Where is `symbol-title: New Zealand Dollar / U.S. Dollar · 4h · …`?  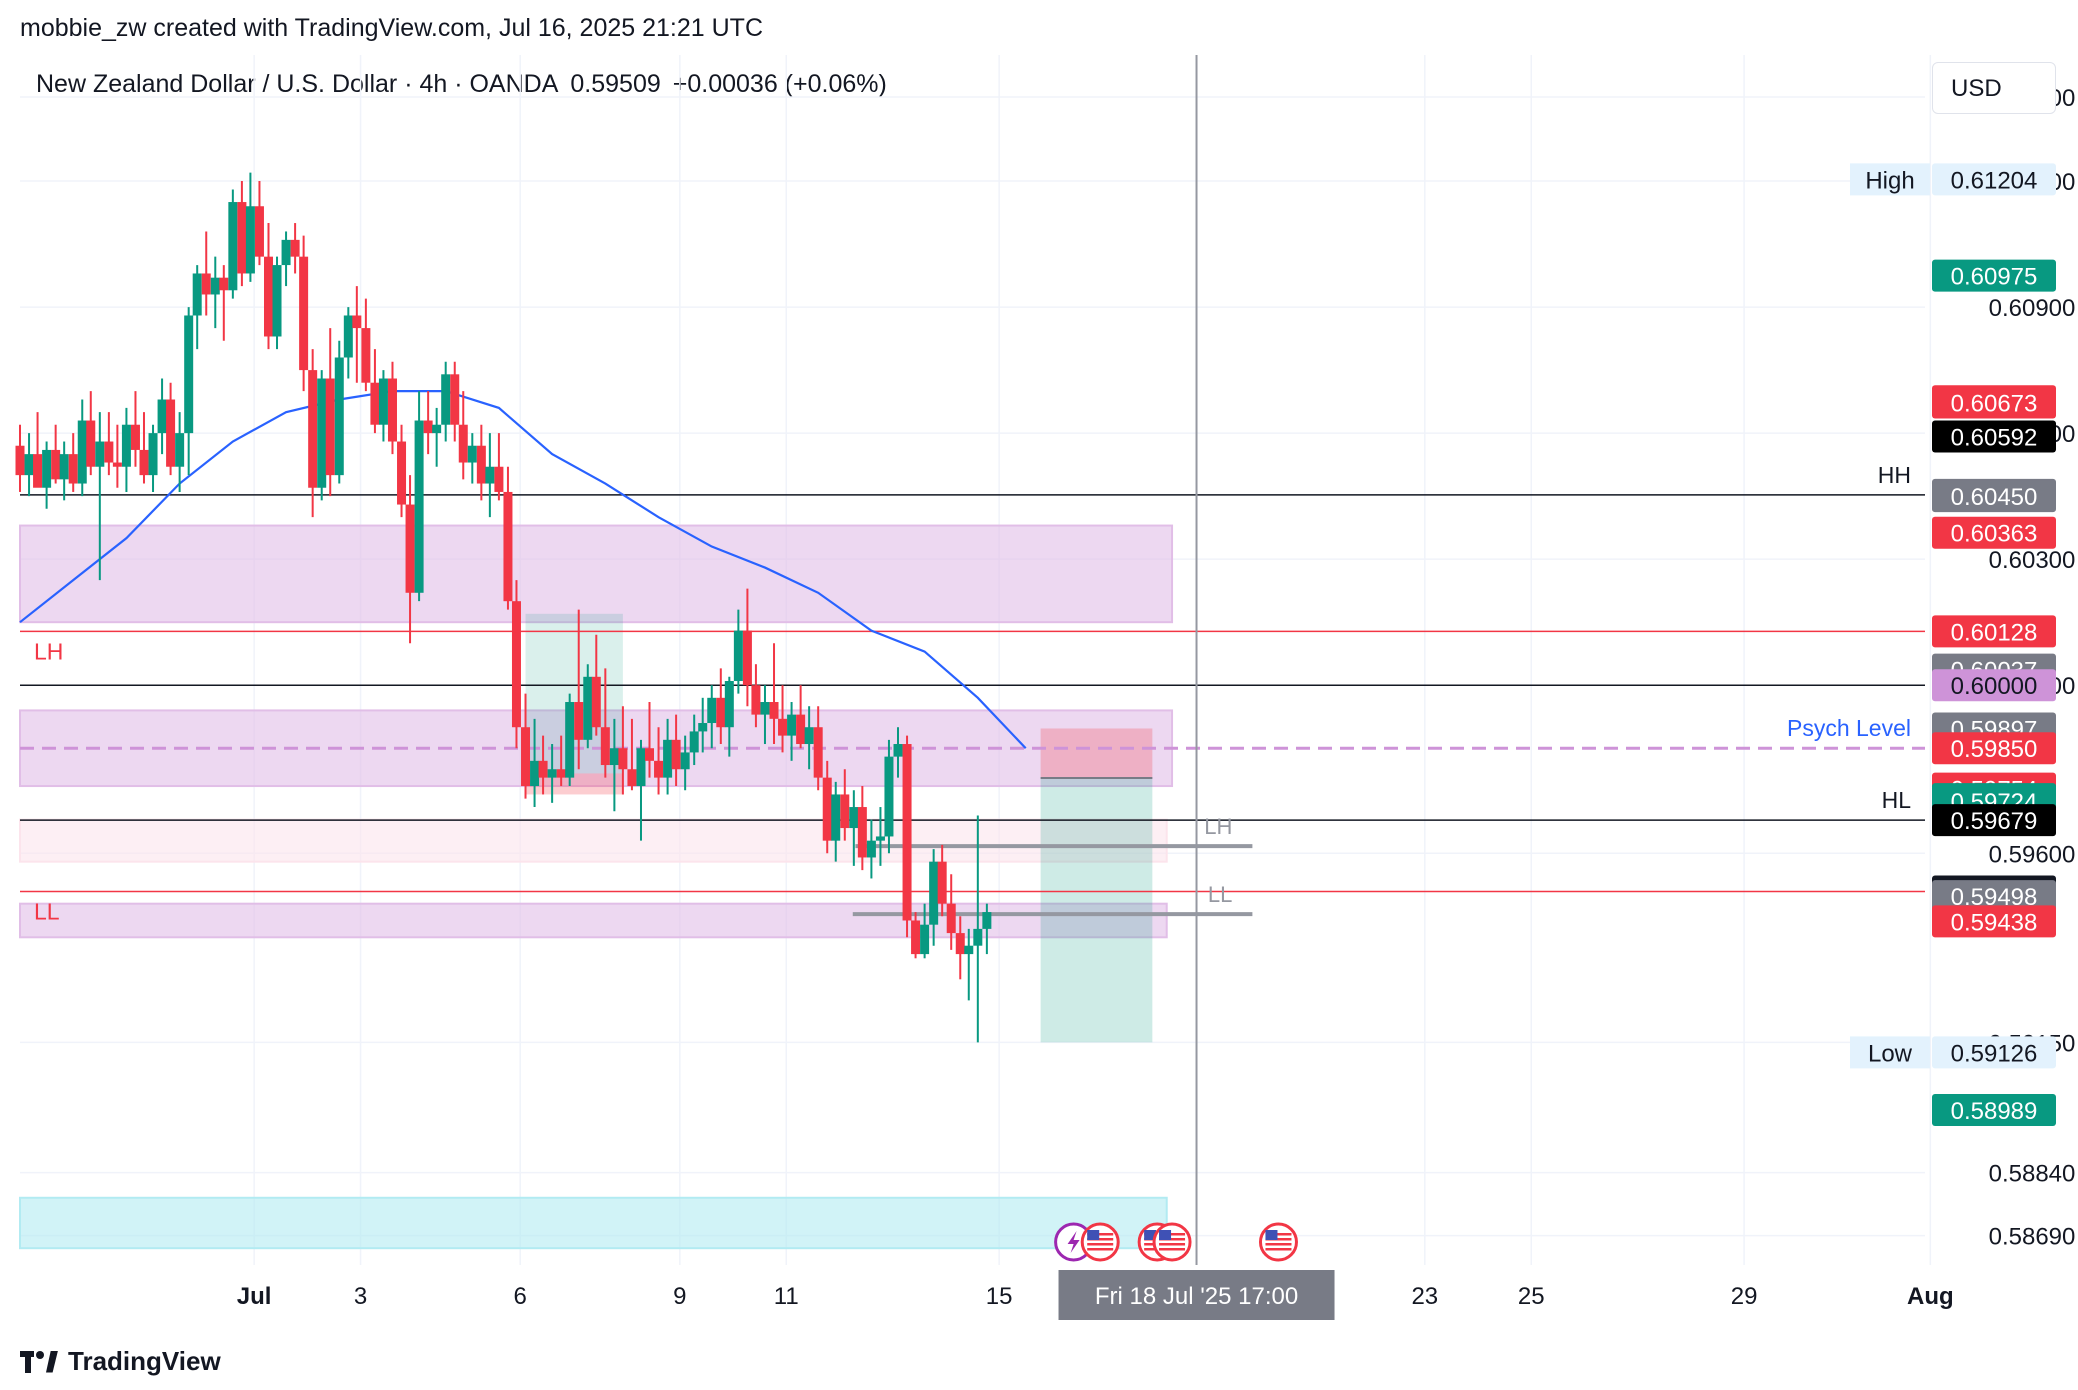 symbol-title: New Zealand Dollar / U.S. Dollar · 4h · … is located at coordinates (297, 84).